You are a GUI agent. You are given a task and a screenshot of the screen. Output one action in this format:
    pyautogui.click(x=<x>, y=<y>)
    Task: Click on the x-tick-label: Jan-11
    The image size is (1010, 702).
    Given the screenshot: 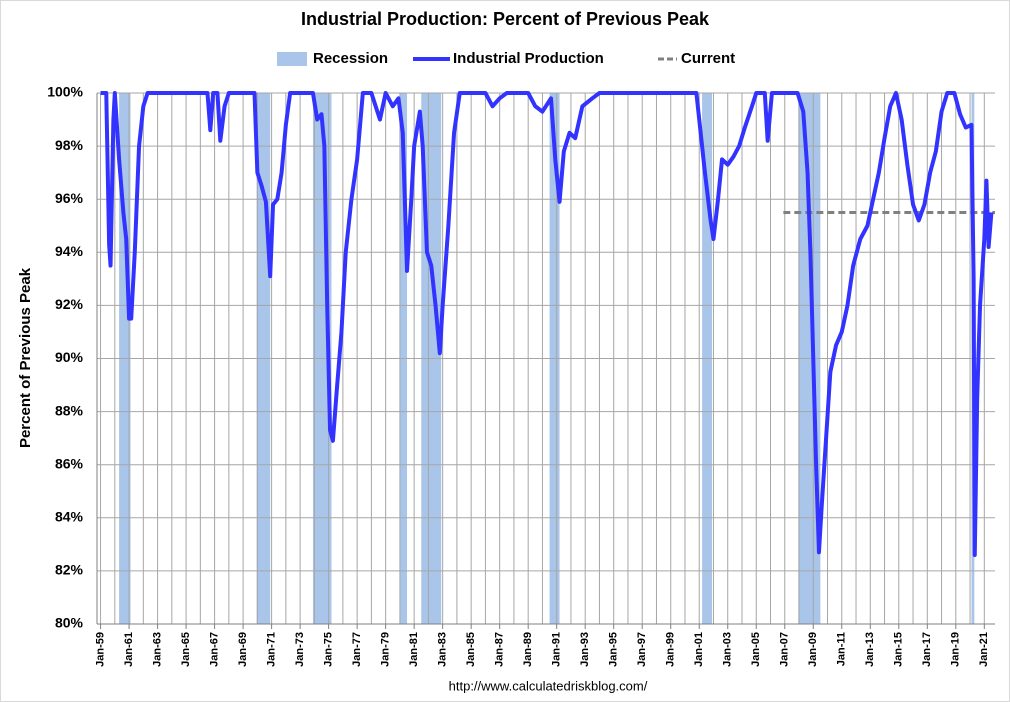 What is the action you would take?
    pyautogui.click(x=842, y=649)
    